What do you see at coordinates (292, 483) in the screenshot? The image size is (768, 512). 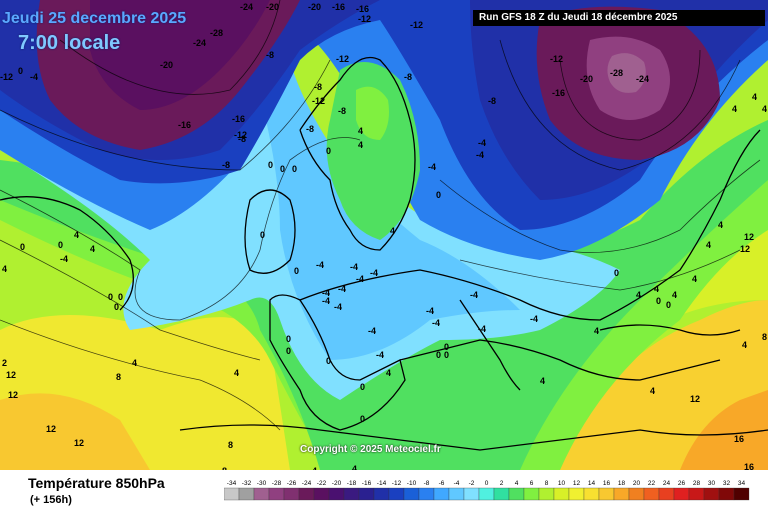 I see `legend-tick-label: -26` at bounding box center [292, 483].